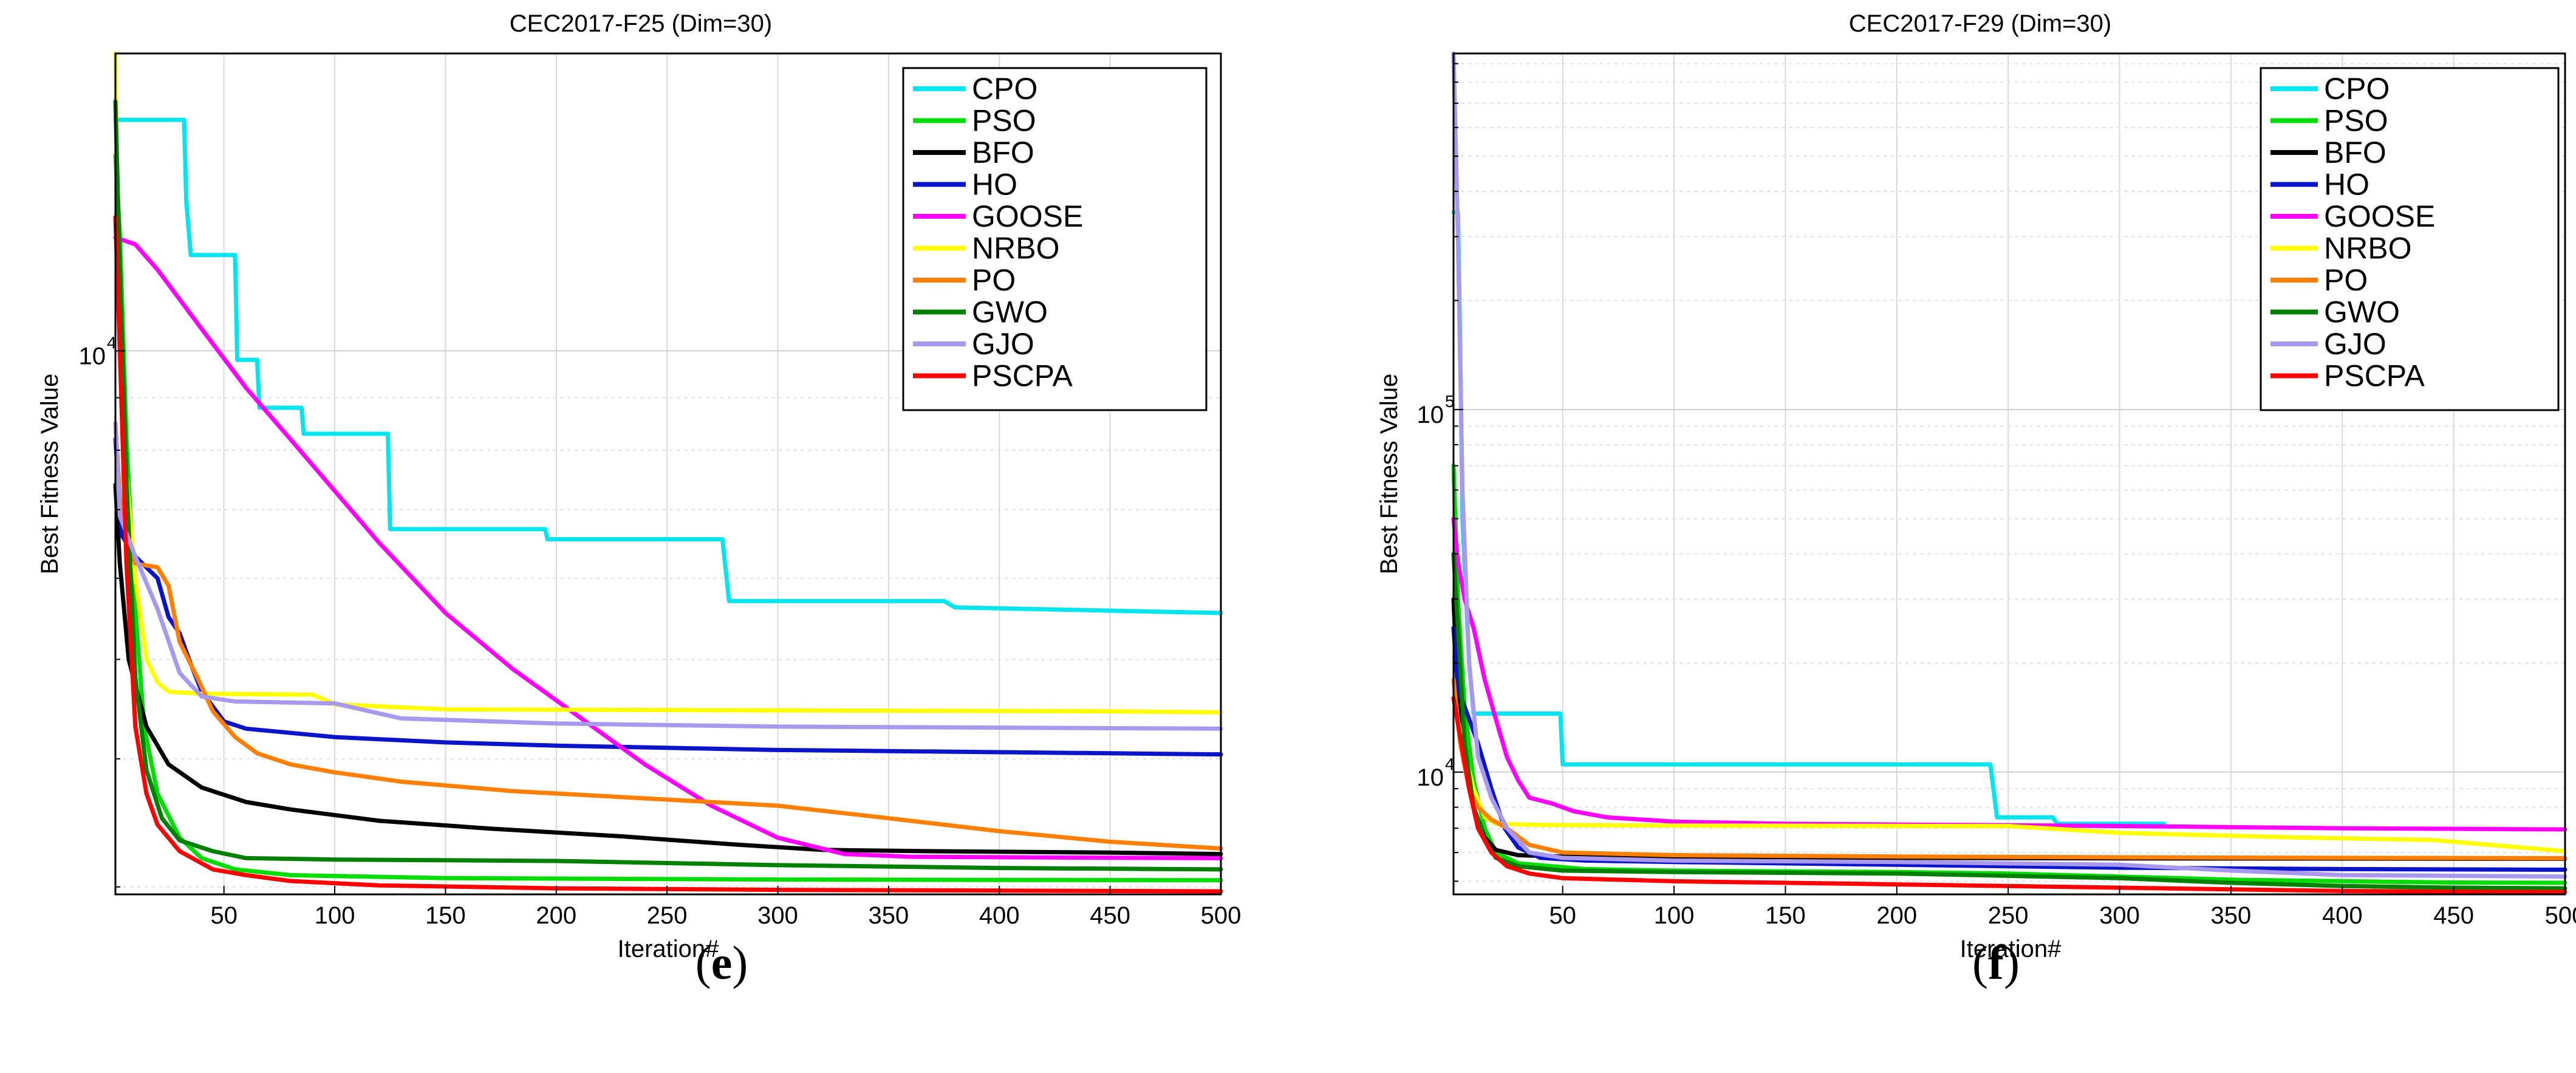 Image resolution: width=2576 pixels, height=1073 pixels. I want to click on panel-label-f-letter: f, so click(1996, 963).